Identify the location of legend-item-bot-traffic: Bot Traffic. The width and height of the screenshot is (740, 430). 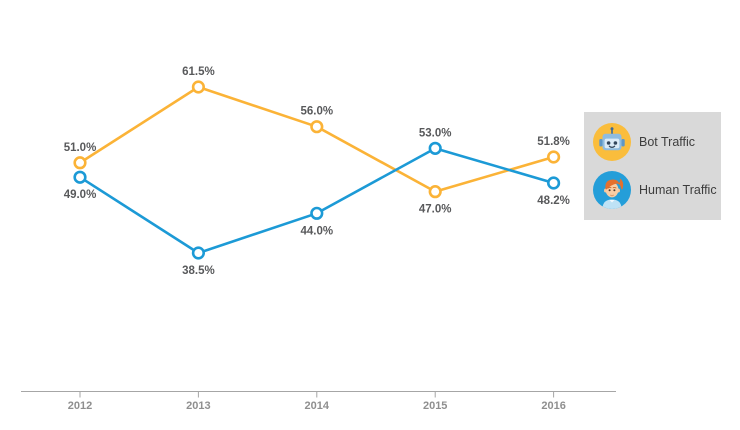
(657, 142).